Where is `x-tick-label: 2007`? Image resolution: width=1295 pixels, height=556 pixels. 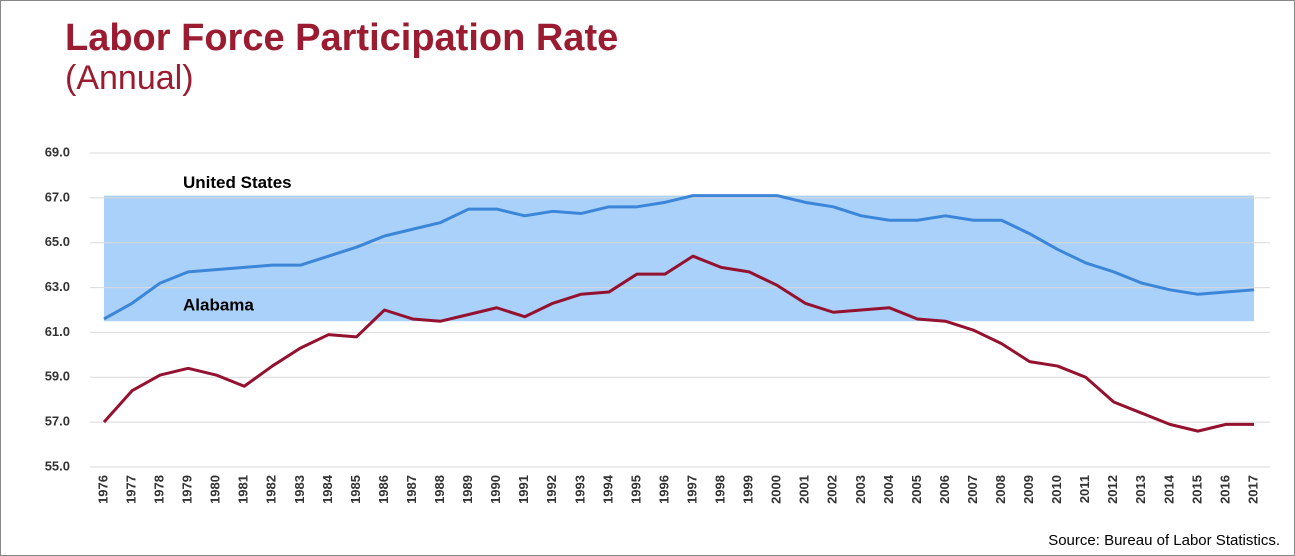 x-tick-label: 2007 is located at coordinates (972, 489).